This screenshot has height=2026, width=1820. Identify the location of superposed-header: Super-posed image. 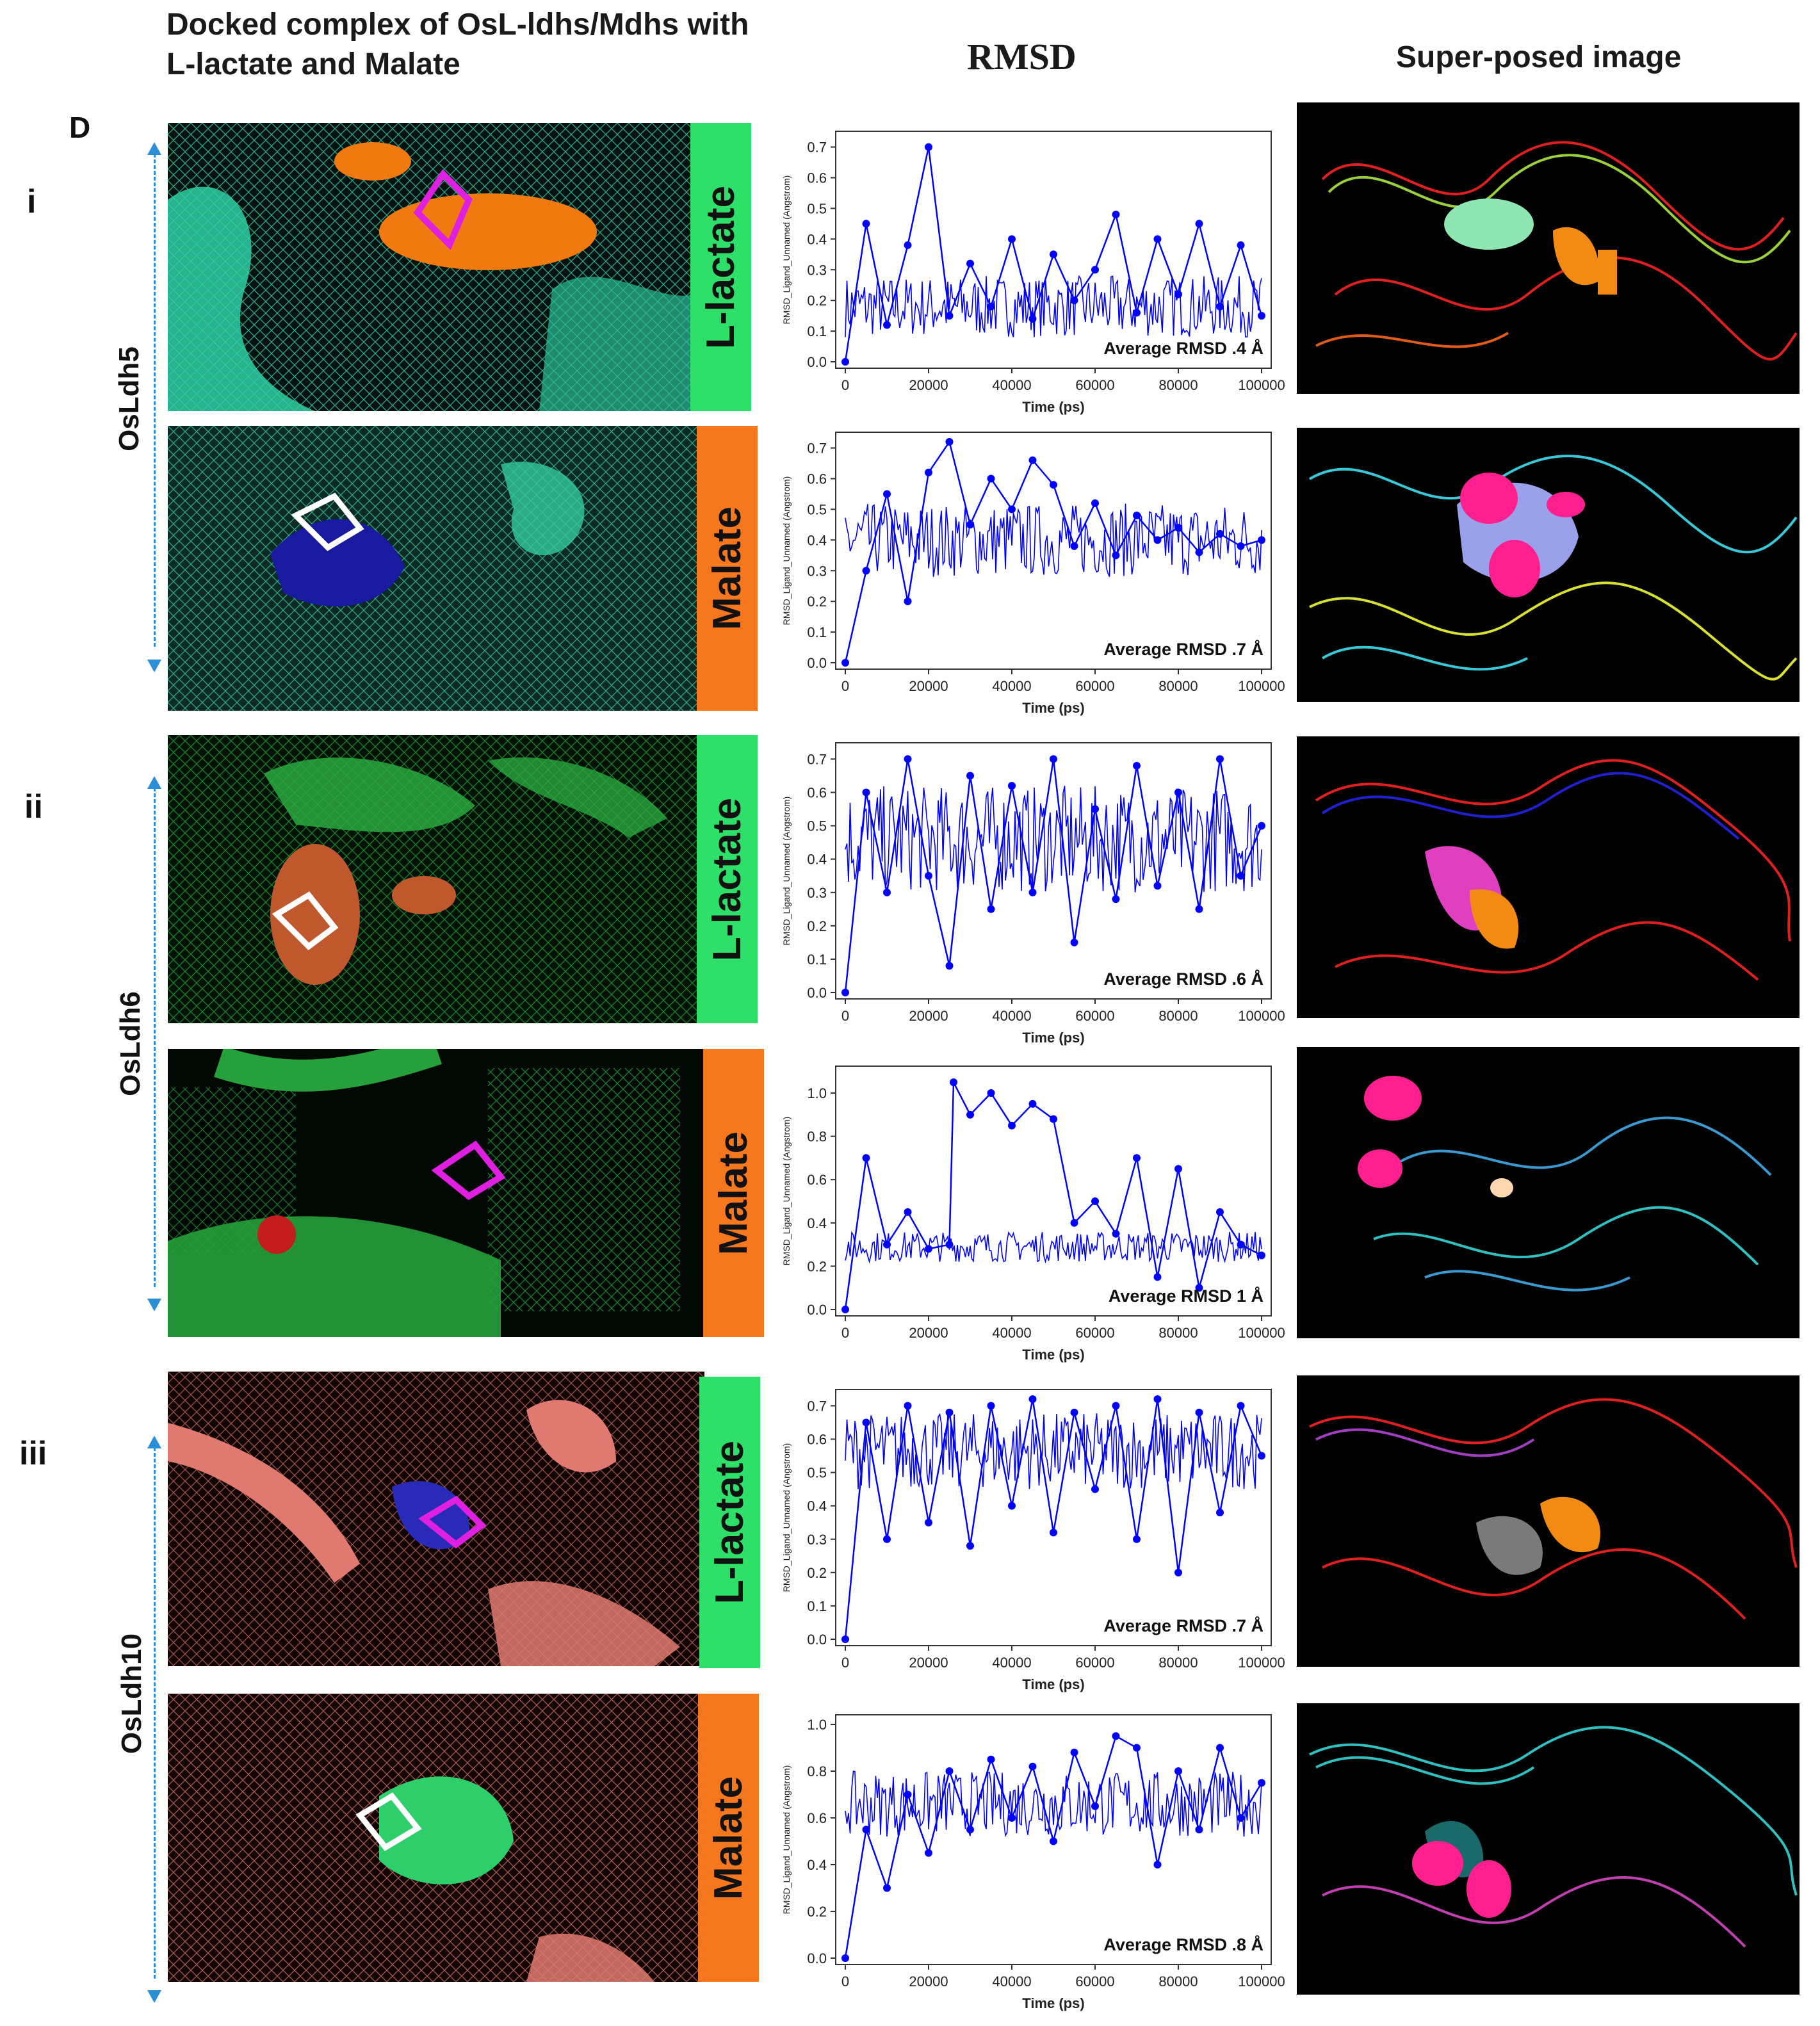
(1539, 57).